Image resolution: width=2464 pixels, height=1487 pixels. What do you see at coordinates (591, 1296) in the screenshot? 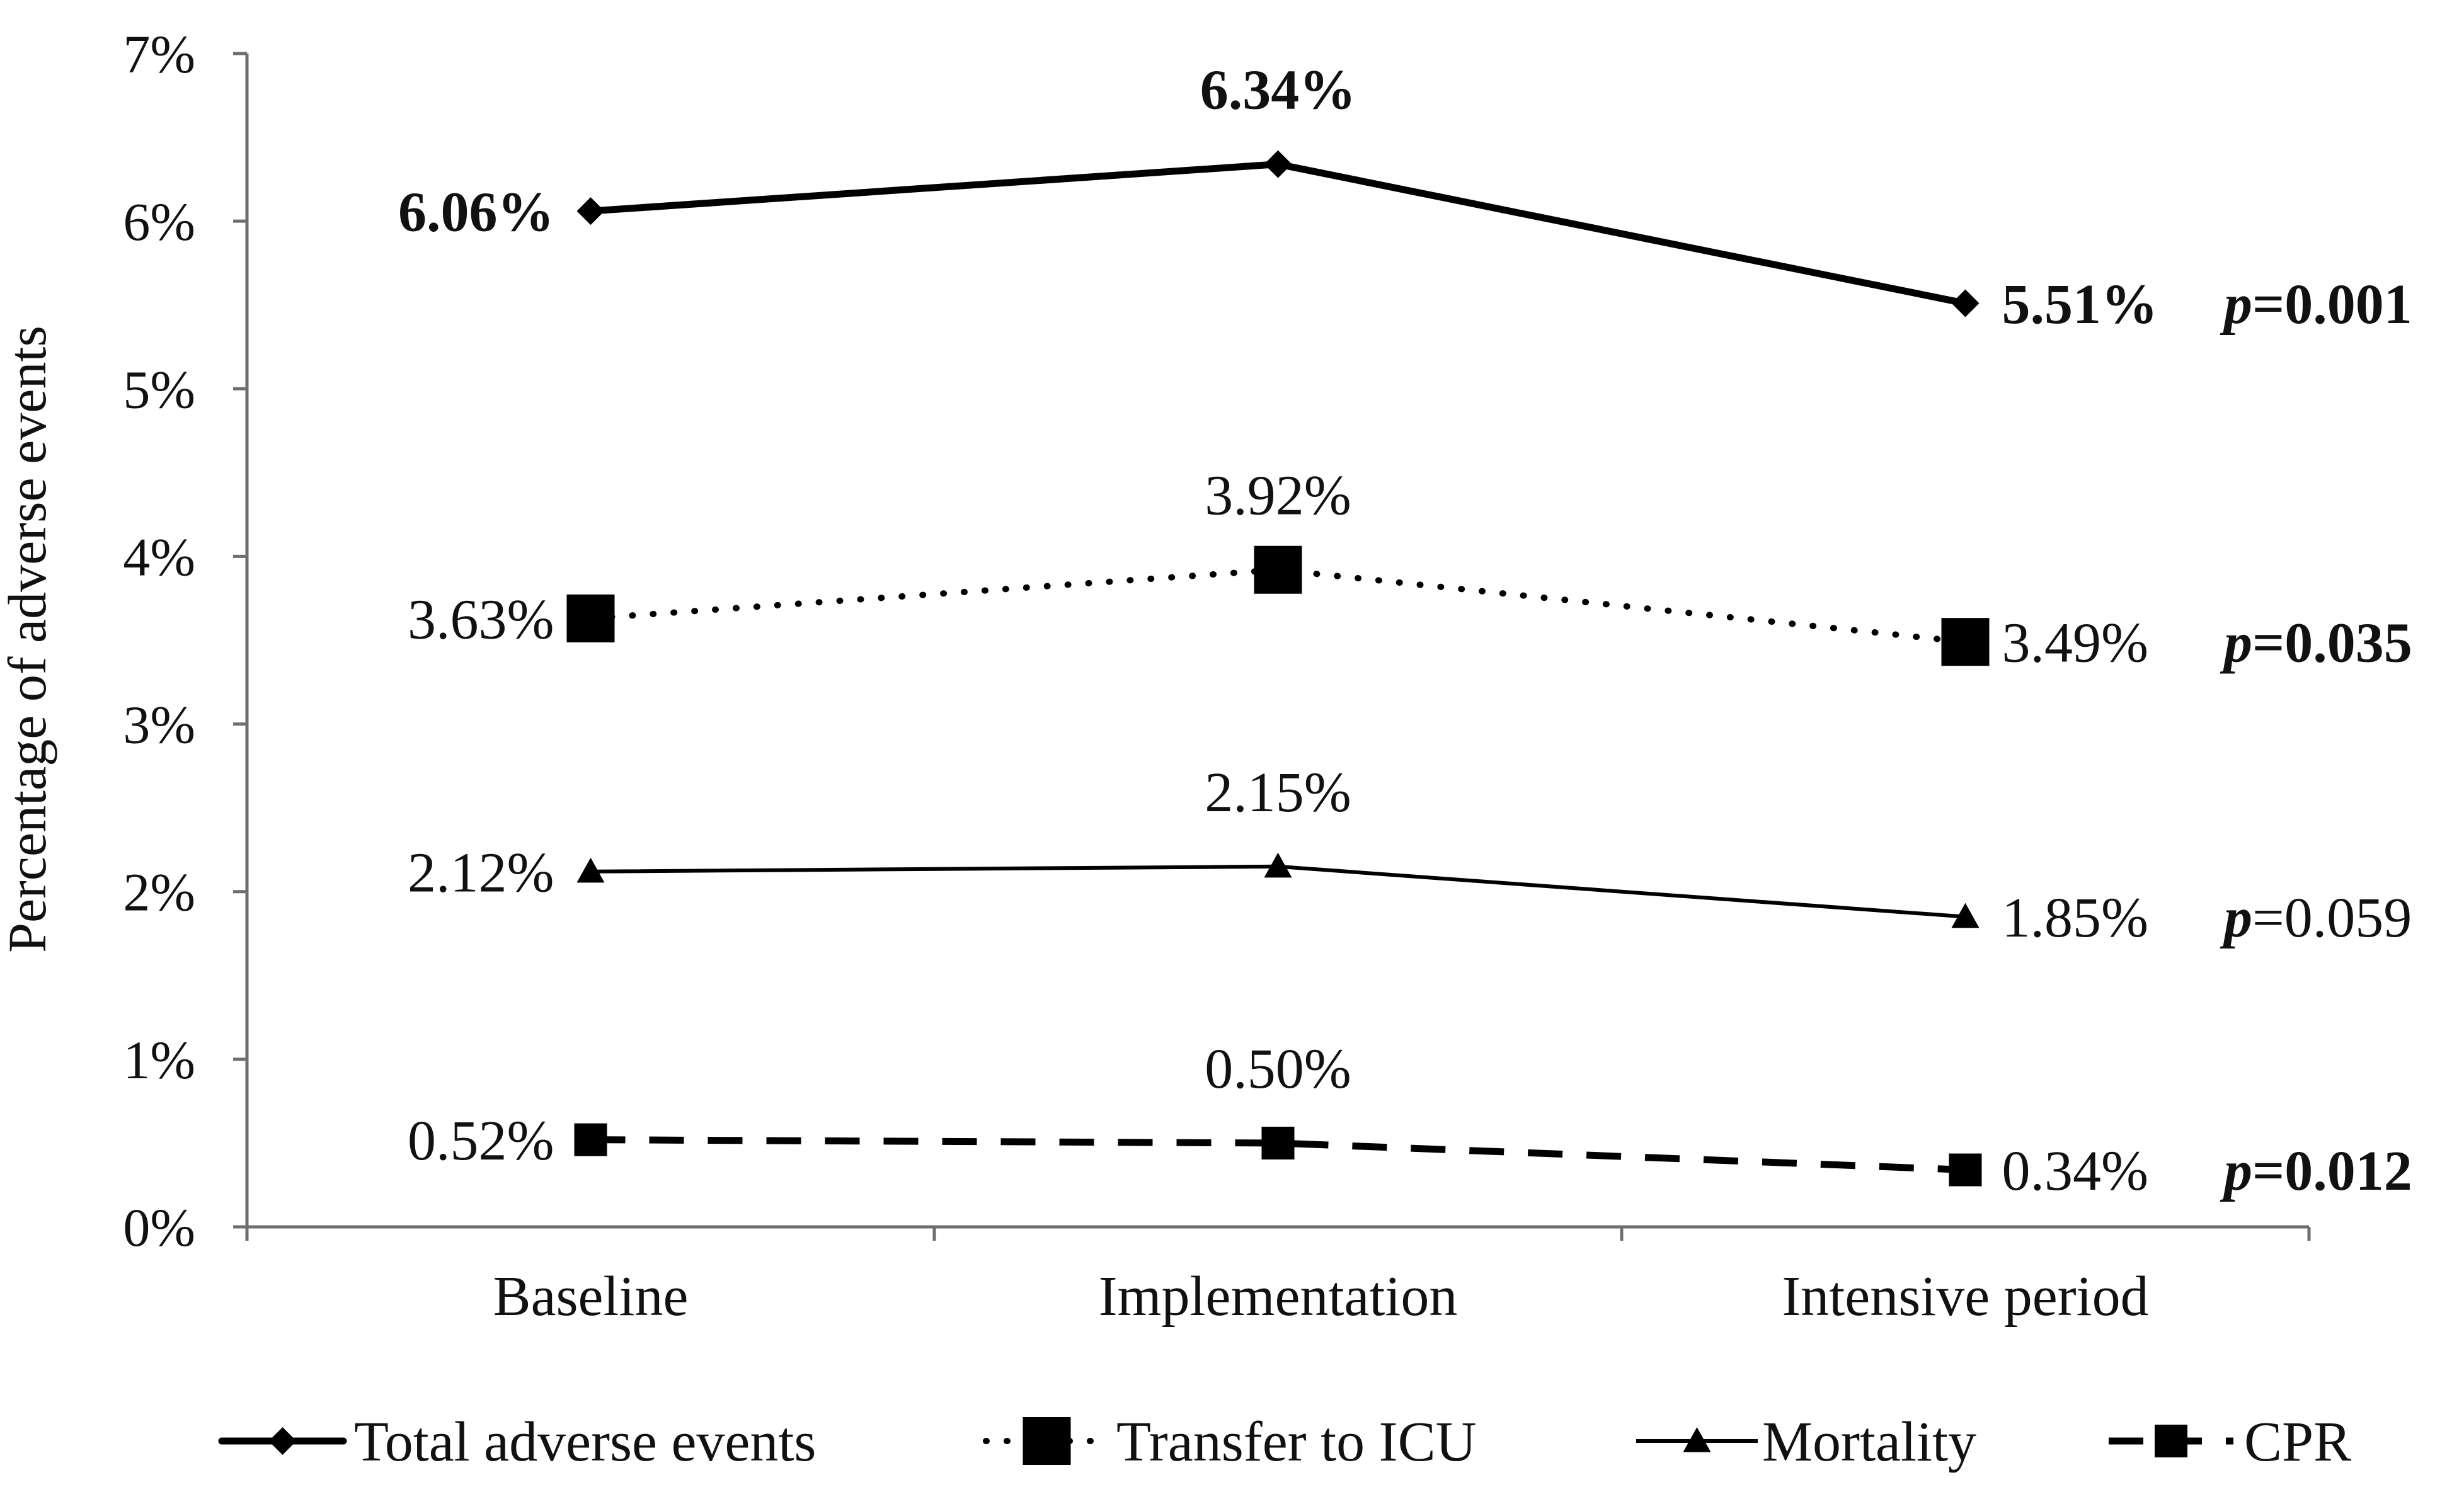
I see `x-tick-label: Baseline` at bounding box center [591, 1296].